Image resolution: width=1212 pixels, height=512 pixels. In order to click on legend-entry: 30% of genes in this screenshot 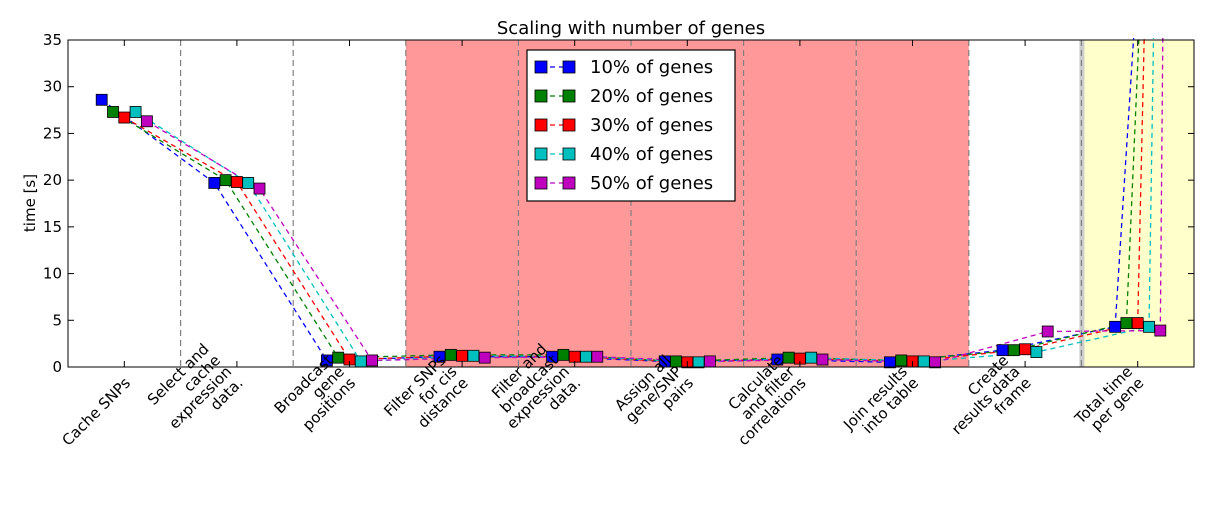, I will do `click(623, 125)`.